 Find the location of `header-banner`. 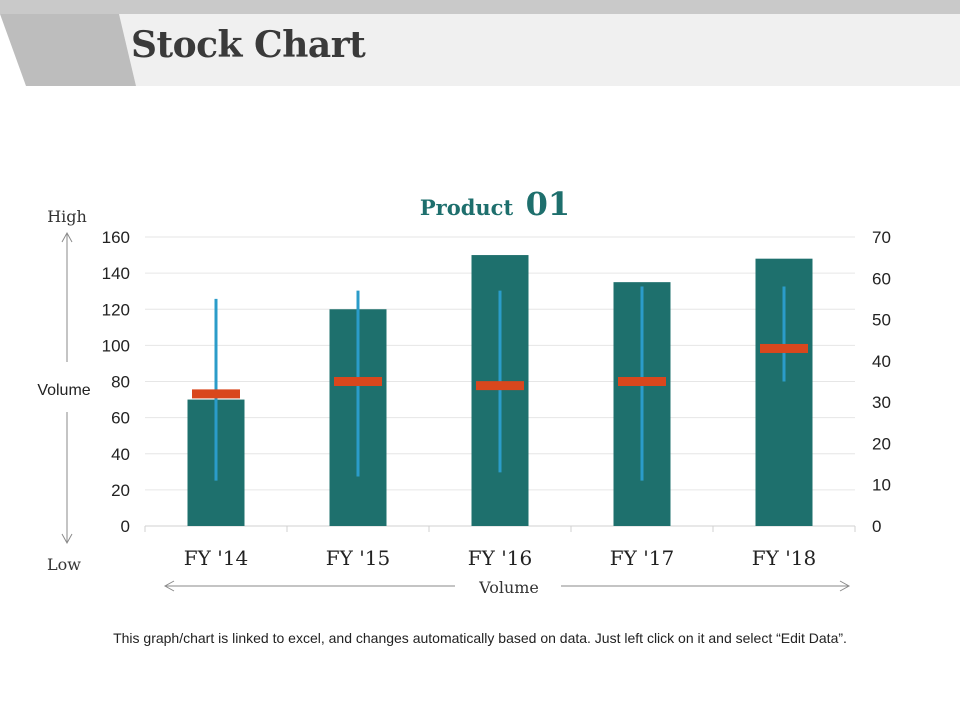

header-banner is located at coordinates (480, 43).